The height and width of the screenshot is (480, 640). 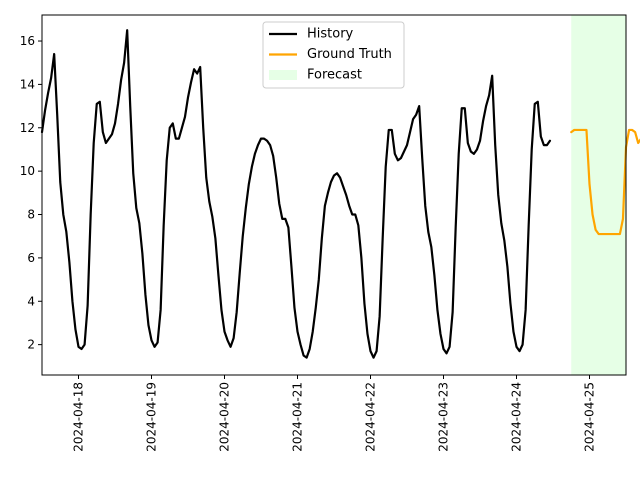 What do you see at coordinates (605, 182) in the screenshot?
I see `series-line-ground-truth` at bounding box center [605, 182].